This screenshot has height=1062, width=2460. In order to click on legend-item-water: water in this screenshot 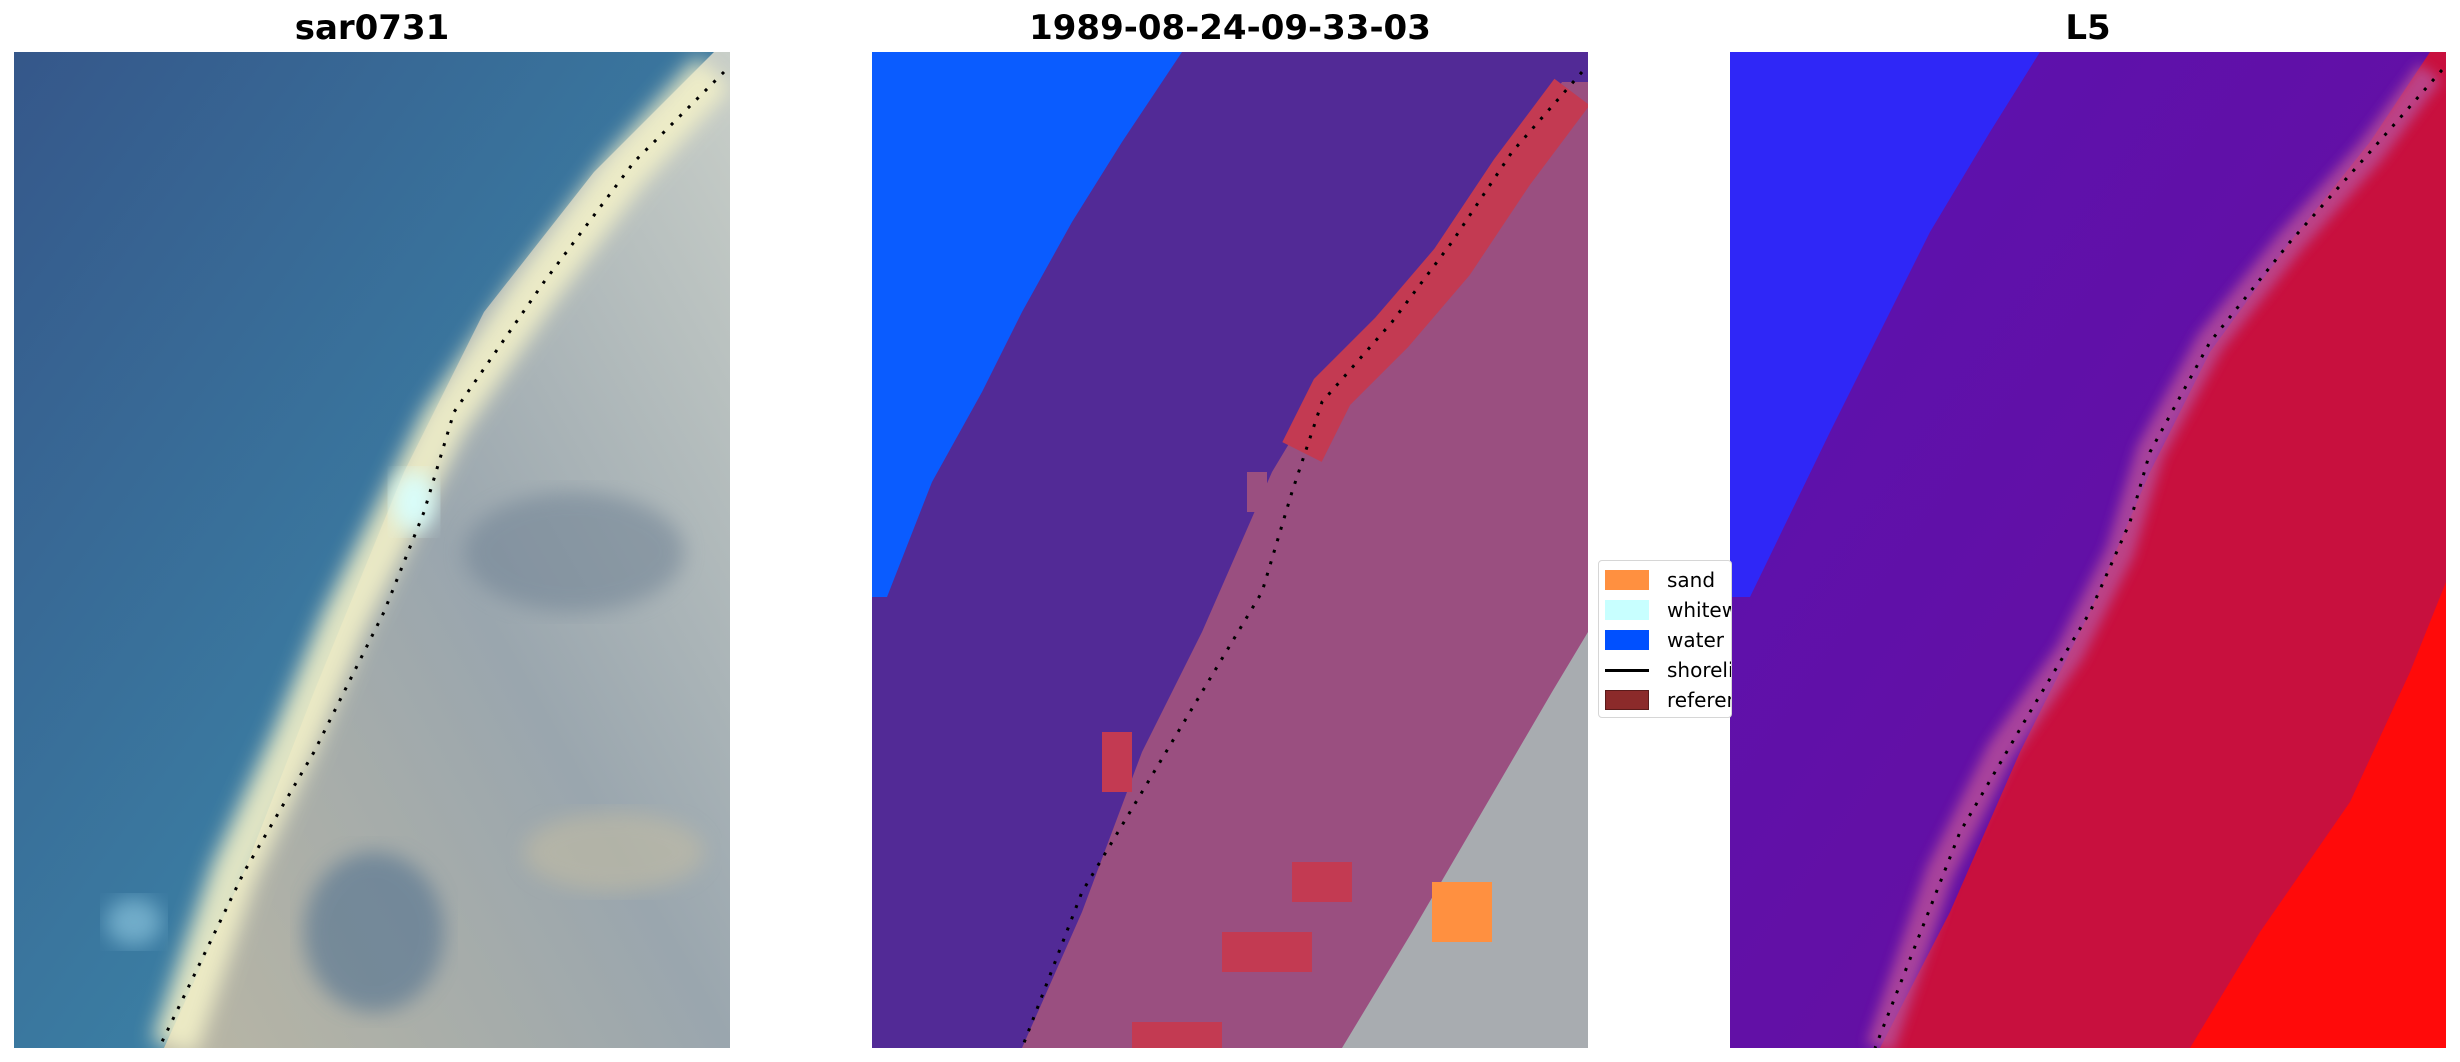, I will do `click(1664, 640)`.